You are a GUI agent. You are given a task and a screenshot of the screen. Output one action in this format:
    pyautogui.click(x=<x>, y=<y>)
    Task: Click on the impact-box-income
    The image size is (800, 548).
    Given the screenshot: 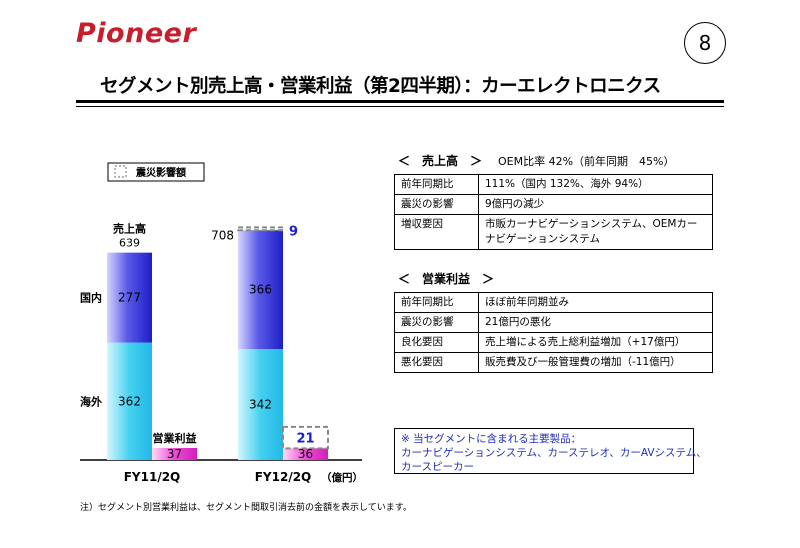 What is the action you would take?
    pyautogui.click(x=305, y=437)
    